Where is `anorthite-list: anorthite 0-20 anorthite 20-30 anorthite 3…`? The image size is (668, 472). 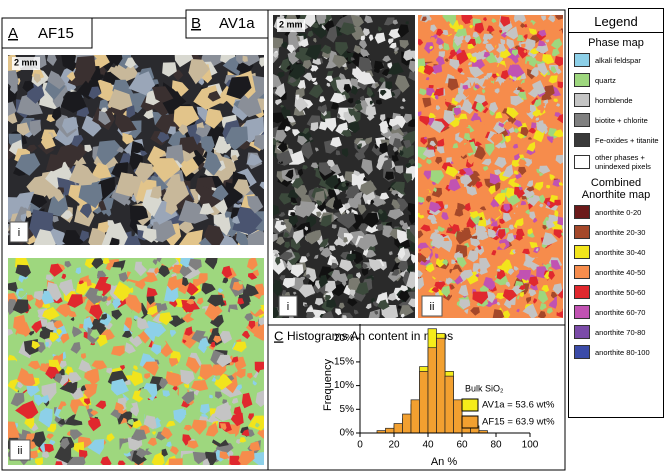
anorthite-list: anorthite 0-20 anorthite 20-30 anorthite 3… is located at coordinates (616, 282).